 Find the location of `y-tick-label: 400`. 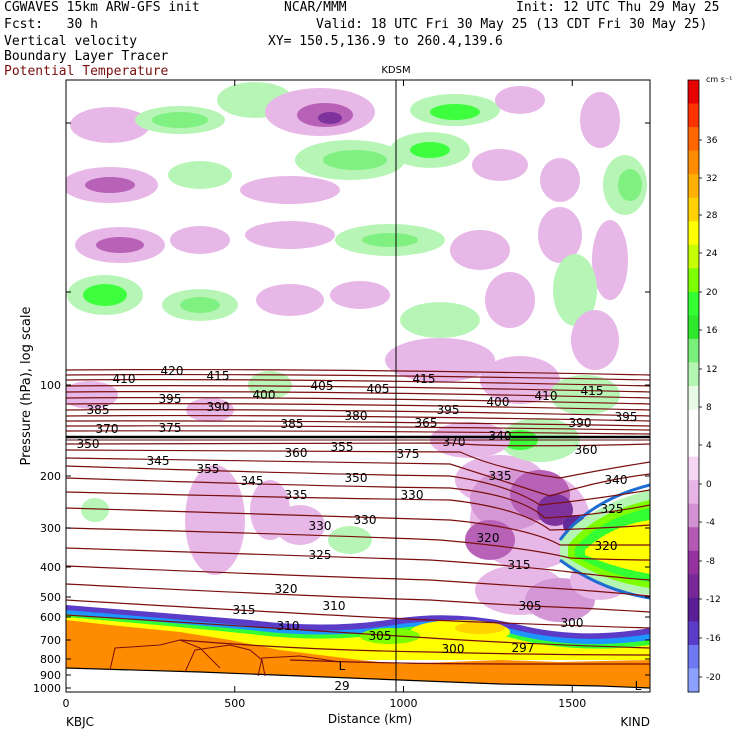

y-tick-label: 400 is located at coordinates (50, 567).